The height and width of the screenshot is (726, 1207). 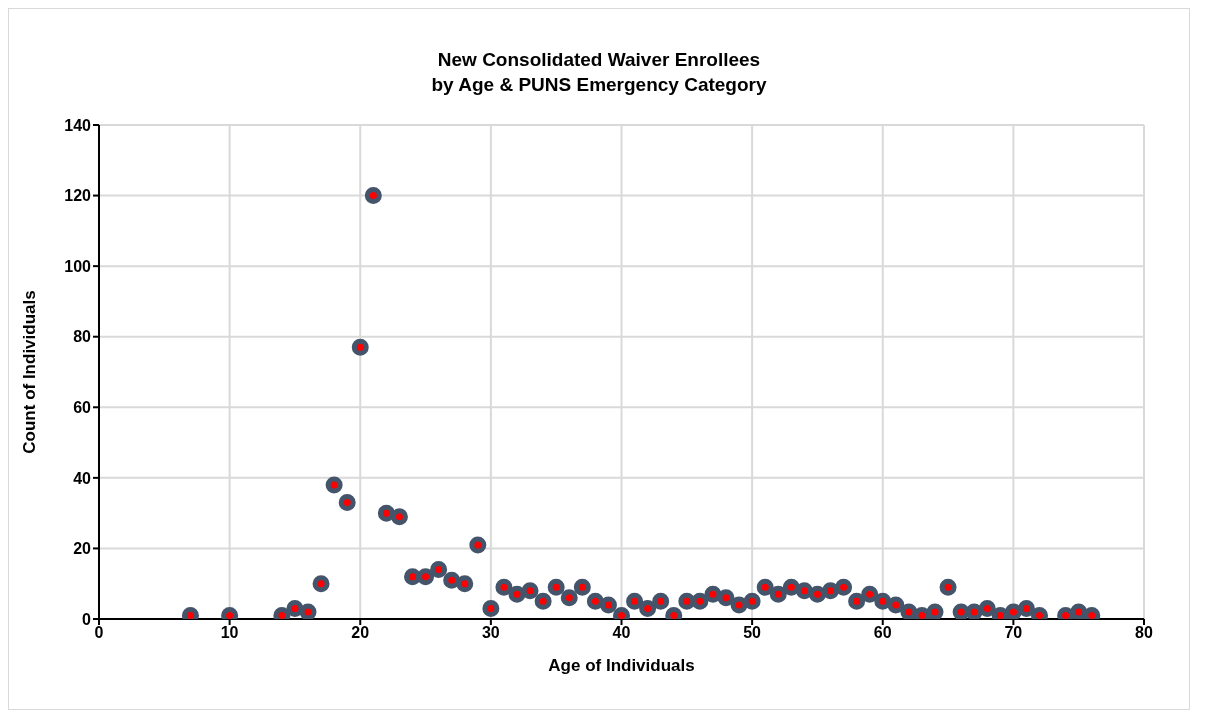 I want to click on y-tick-label: 20, so click(x=82, y=549).